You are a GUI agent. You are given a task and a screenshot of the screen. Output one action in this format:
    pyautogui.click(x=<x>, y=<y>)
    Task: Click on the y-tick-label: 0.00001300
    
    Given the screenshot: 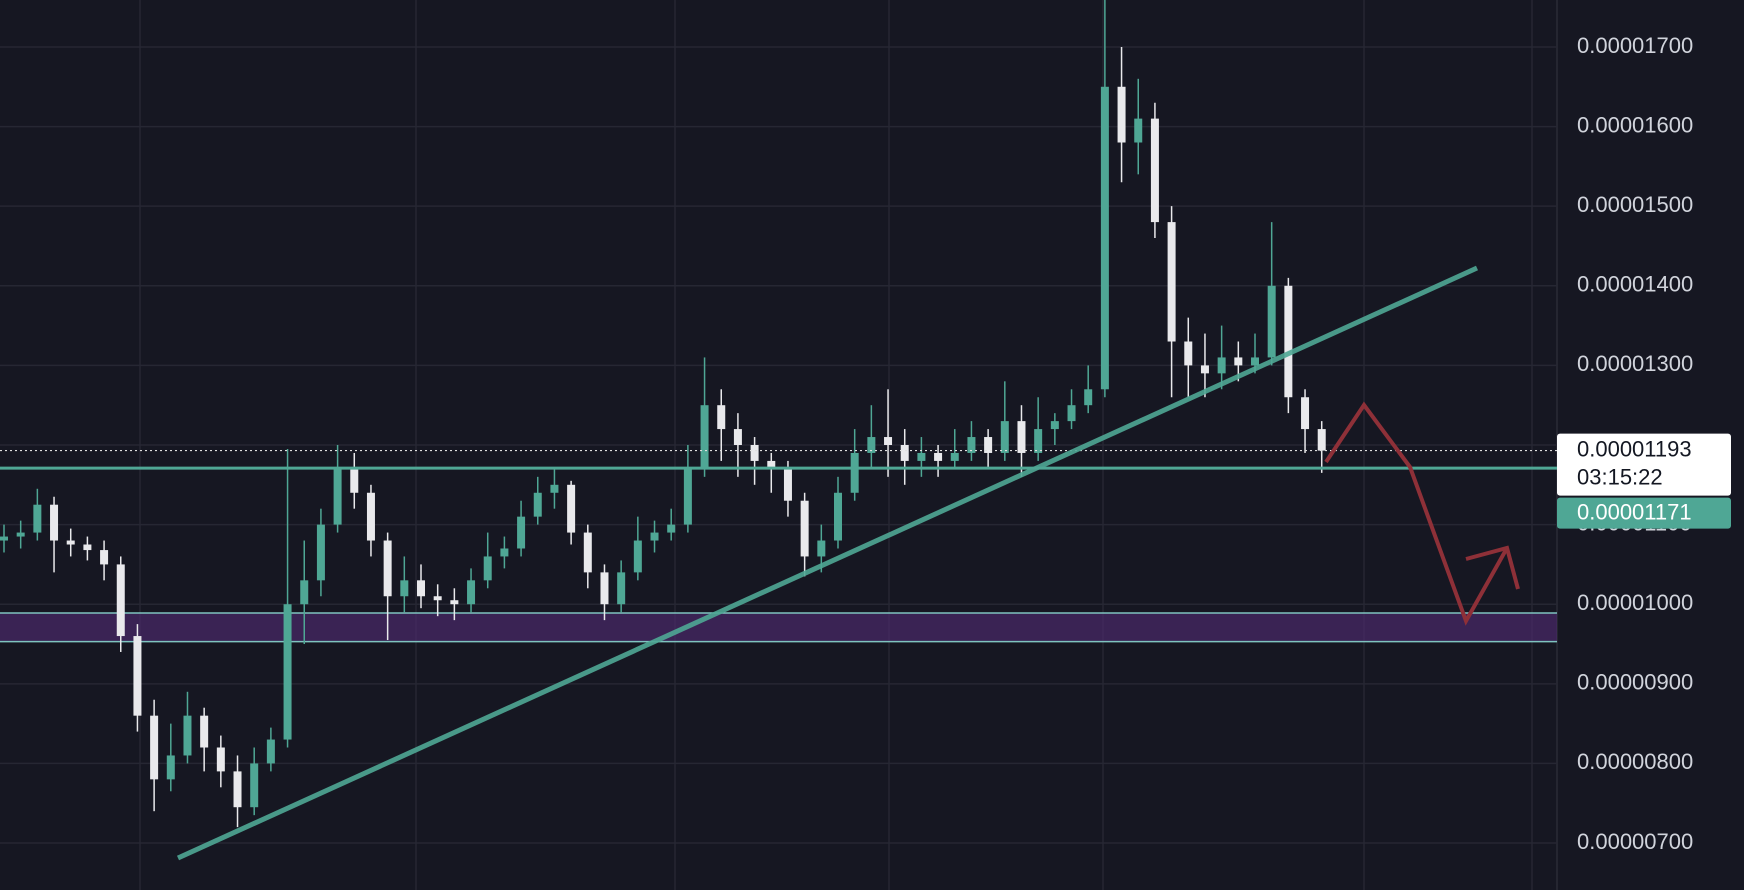 What is the action you would take?
    pyautogui.click(x=1635, y=363)
    